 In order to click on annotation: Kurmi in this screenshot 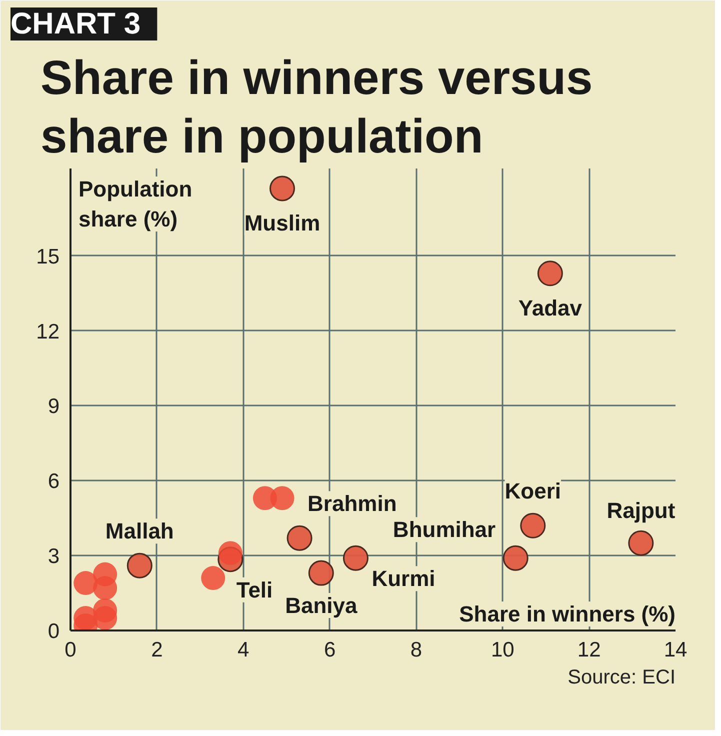, I will do `click(404, 579)`.